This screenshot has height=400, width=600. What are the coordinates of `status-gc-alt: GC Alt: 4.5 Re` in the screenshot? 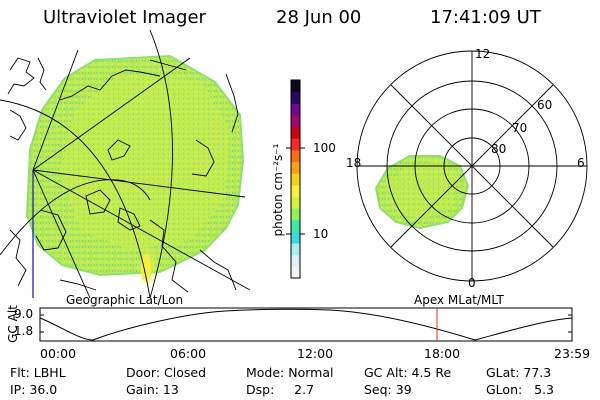 It's located at (408, 372).